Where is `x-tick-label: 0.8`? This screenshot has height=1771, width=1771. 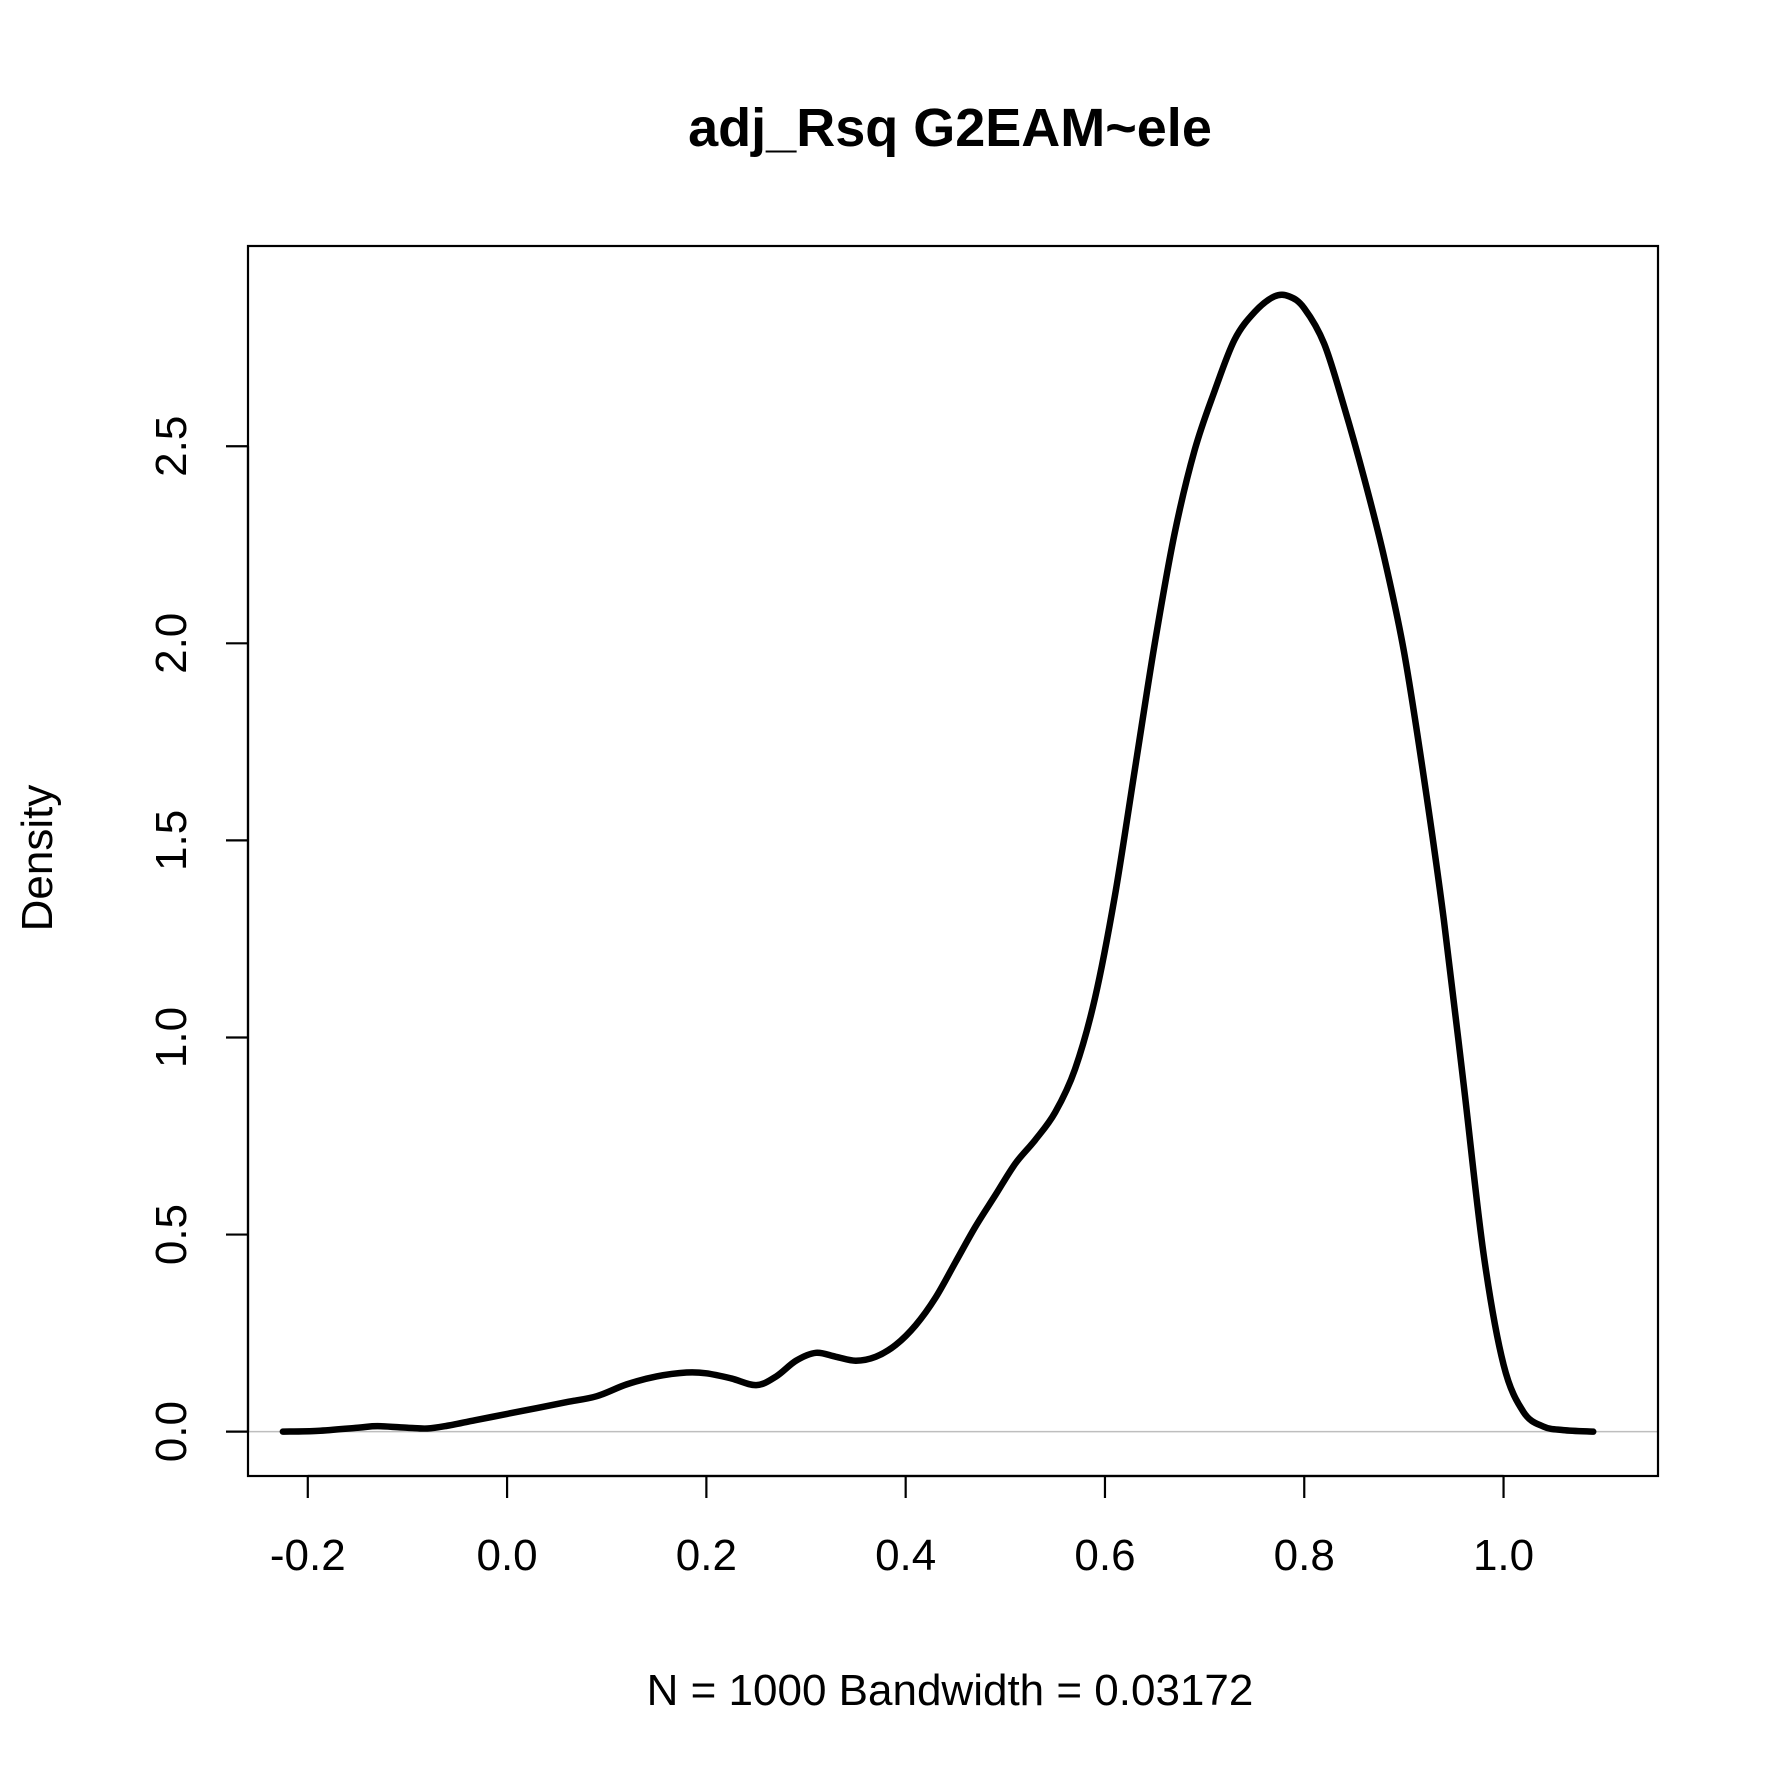 x-tick-label: 0.8 is located at coordinates (1304, 1555).